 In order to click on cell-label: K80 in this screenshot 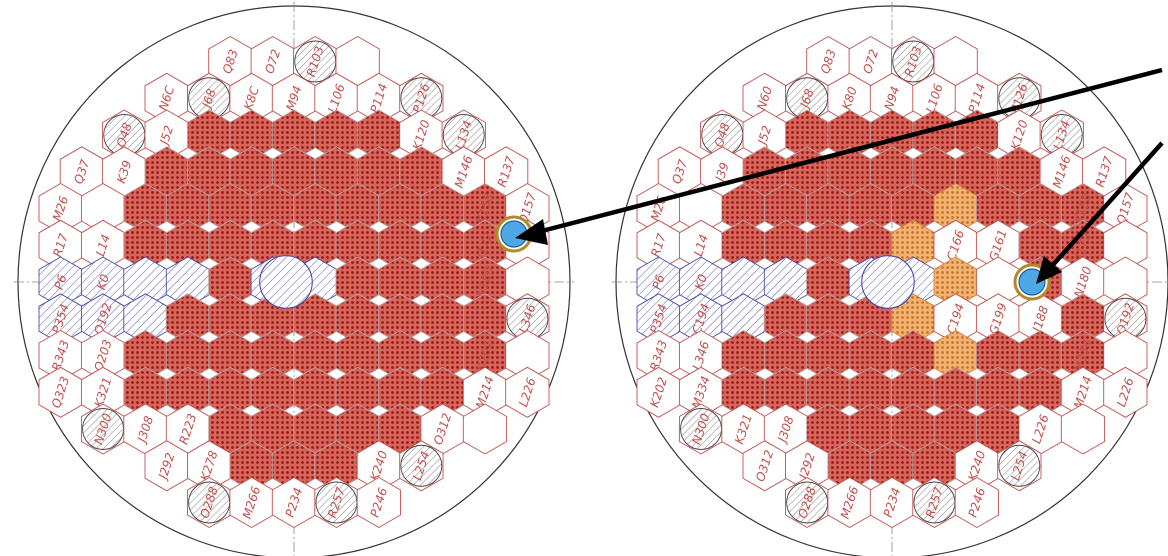, I will do `click(849, 98)`.